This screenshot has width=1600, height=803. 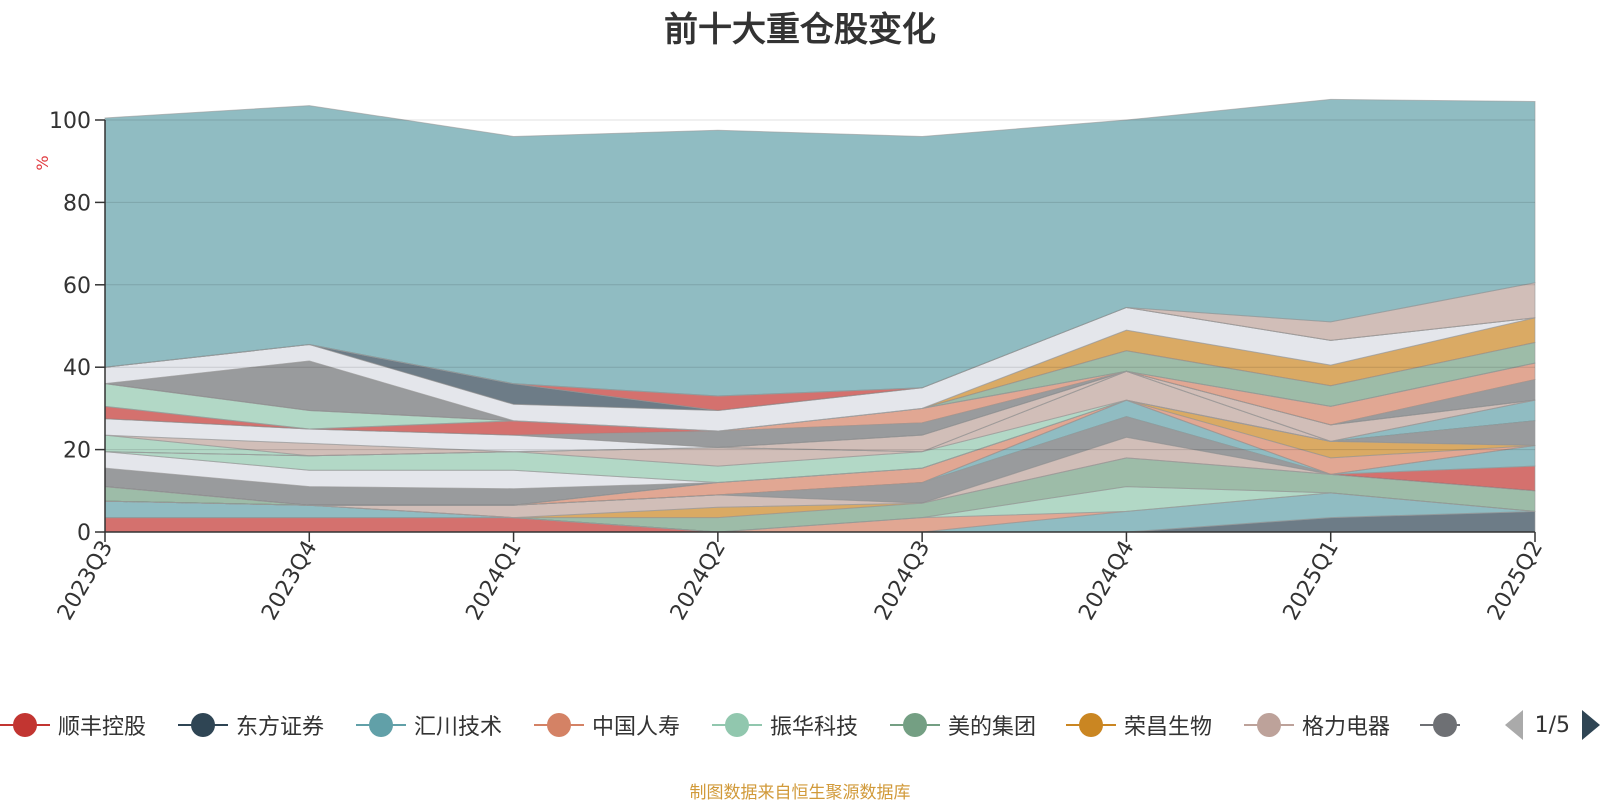 What do you see at coordinates (289, 581) in the screenshot?
I see `x-tick-label: 2023Q4` at bounding box center [289, 581].